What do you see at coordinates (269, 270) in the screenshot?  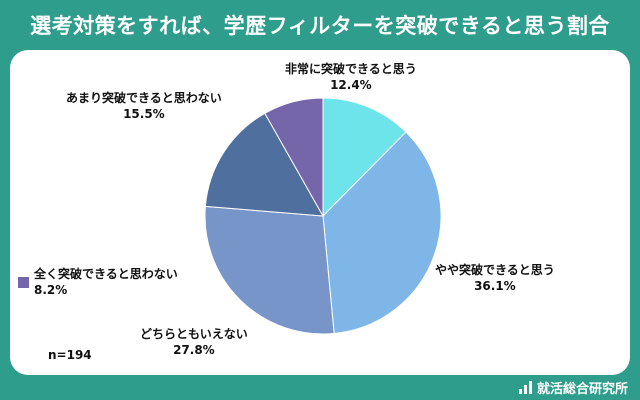 I see `pie-slice-neutral` at bounding box center [269, 270].